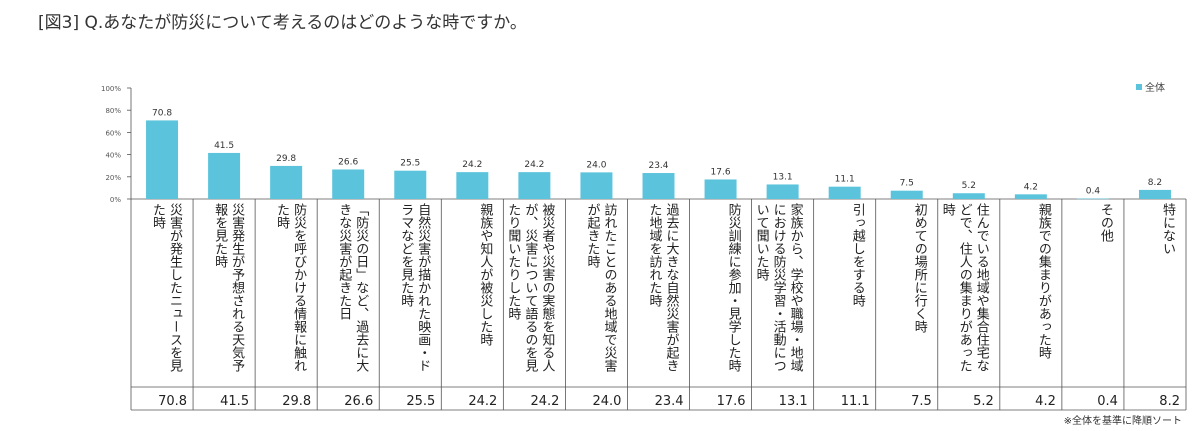 This screenshot has width=1200, height=431. Describe the element at coordinates (472, 304) in the screenshot. I see `table-column: 親族や知人が被災した時 24.2` at that location.